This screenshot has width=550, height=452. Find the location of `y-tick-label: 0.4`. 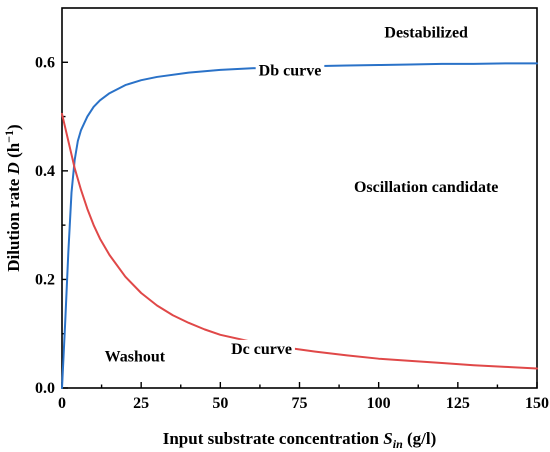

y-tick-label: 0.4 is located at coordinates (45, 171).